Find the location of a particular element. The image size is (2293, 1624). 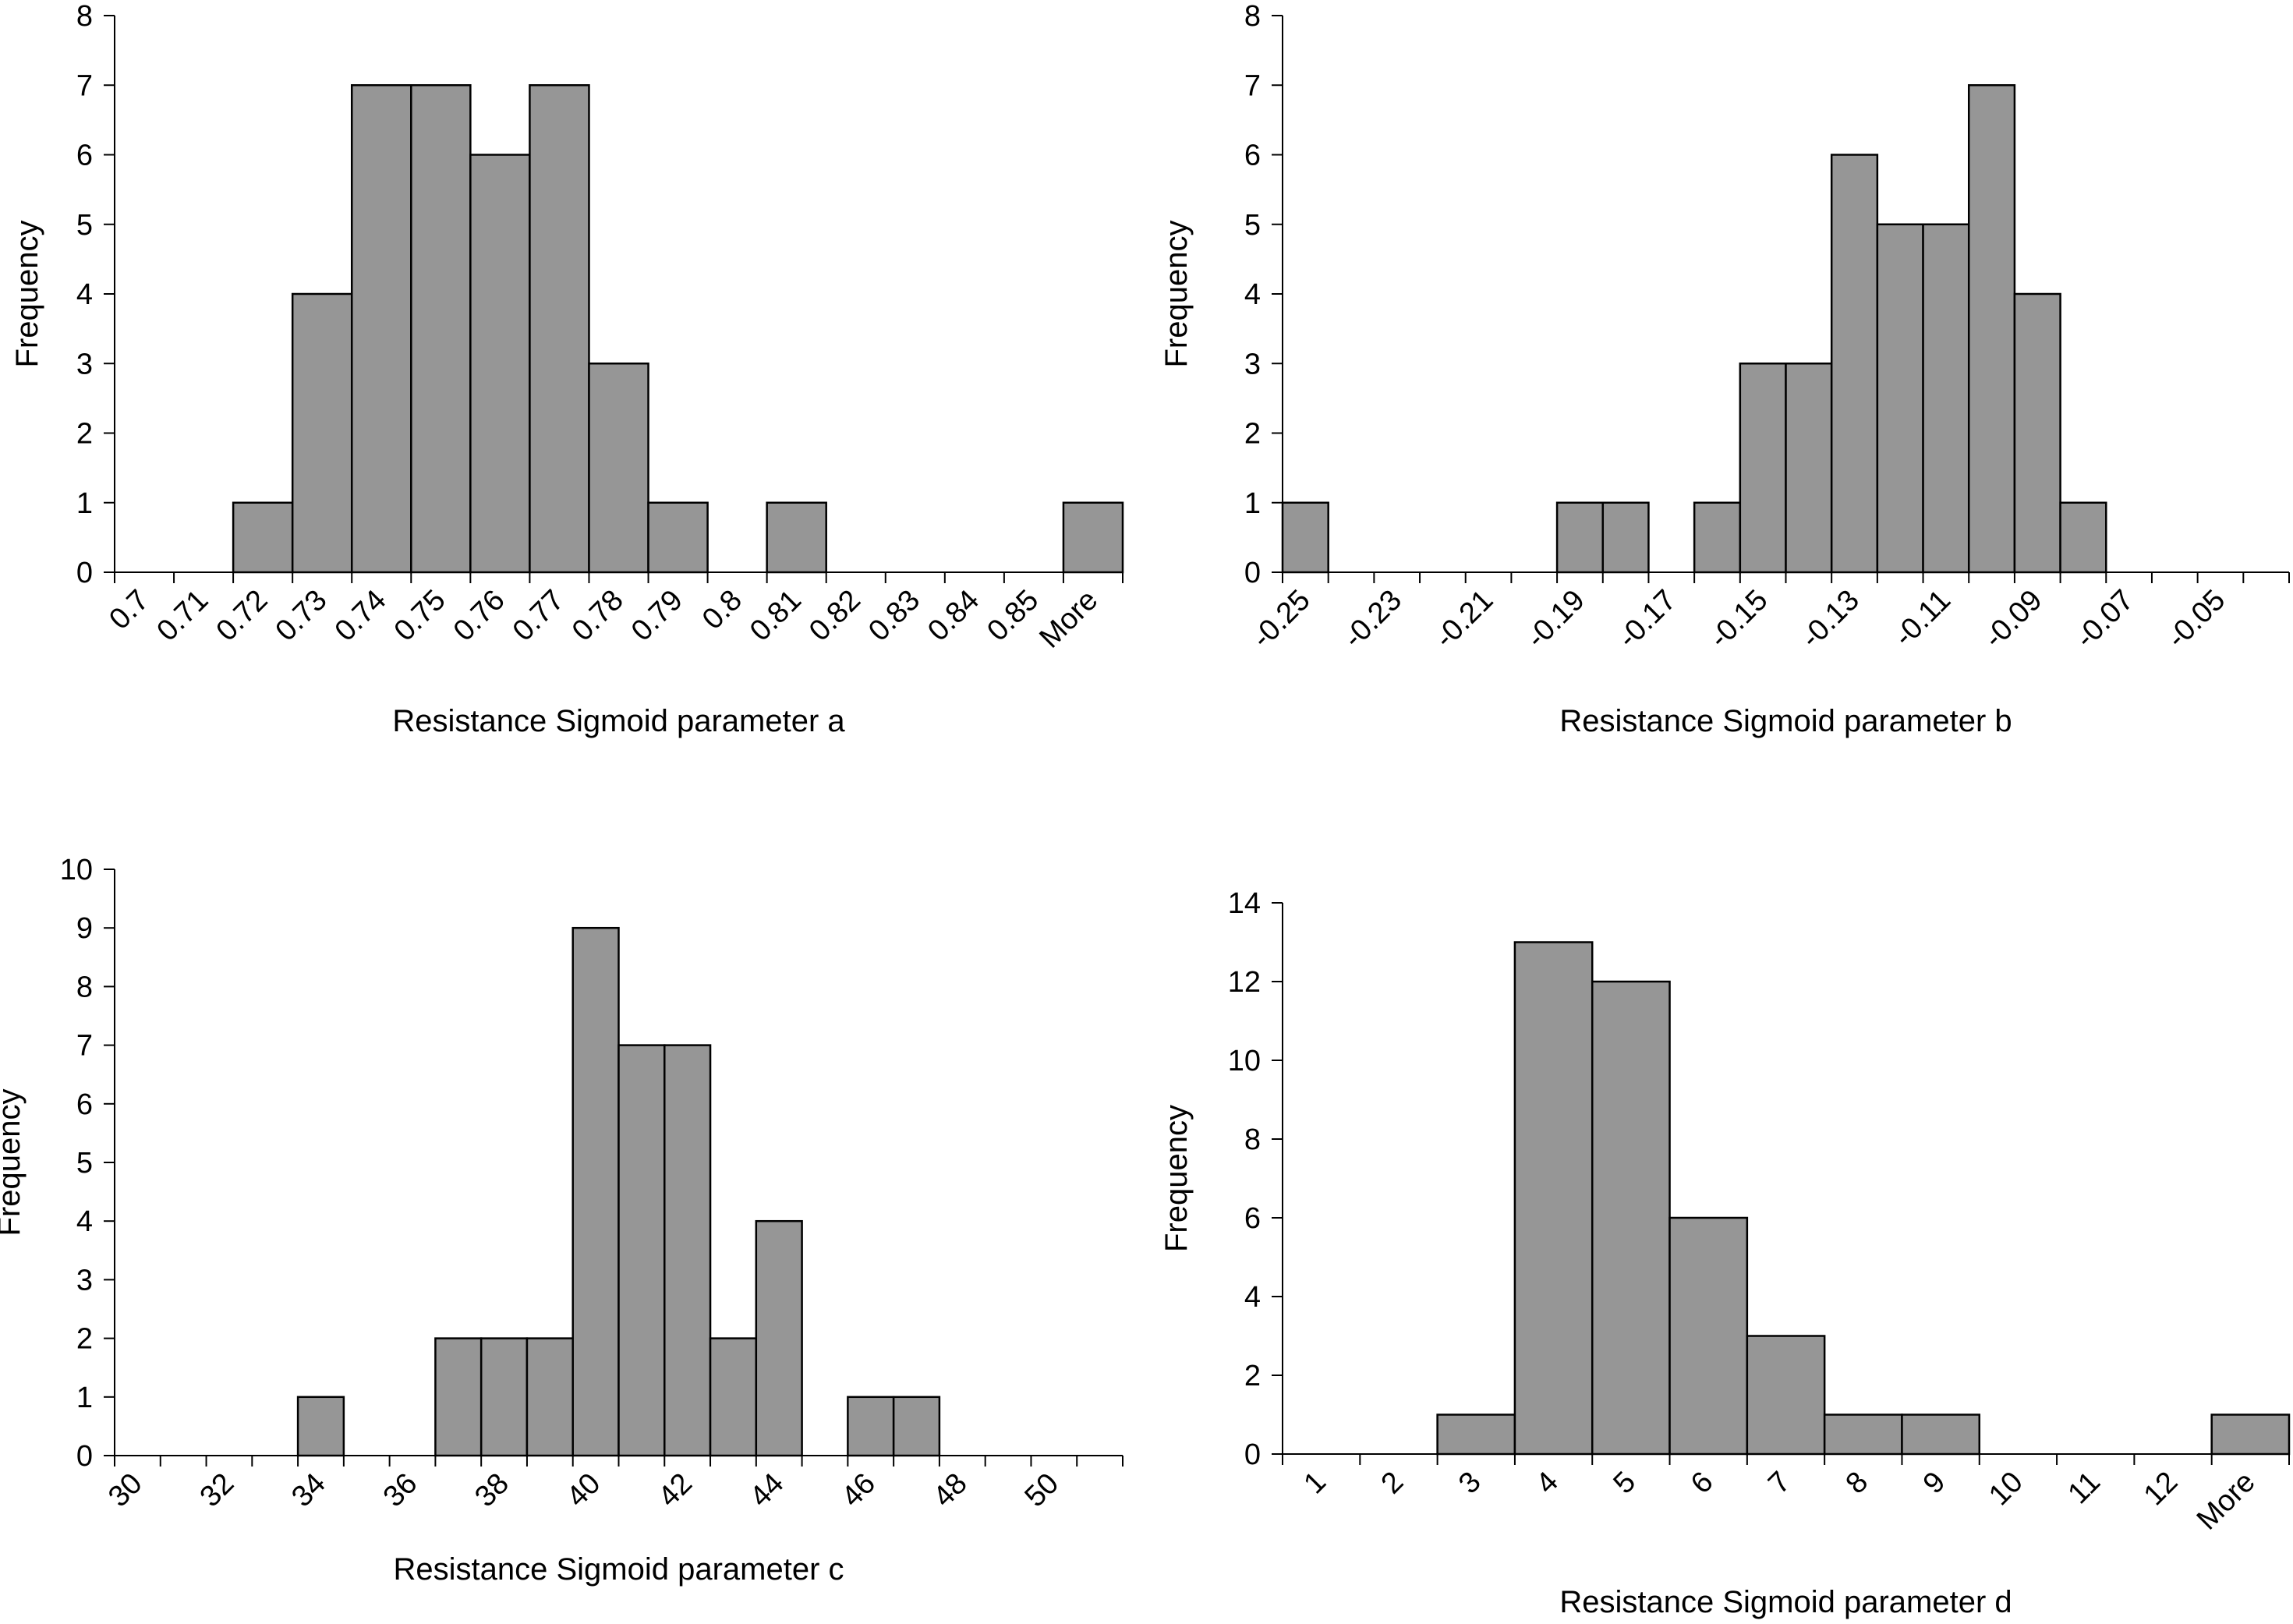

x-tick-label: -0.09 is located at coordinates (2014, 619).